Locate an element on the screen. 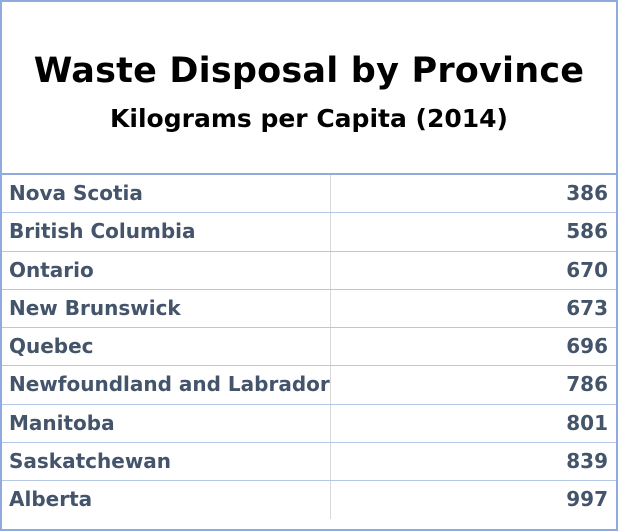 The image size is (618, 531). province-name: Ontario is located at coordinates (166, 270).